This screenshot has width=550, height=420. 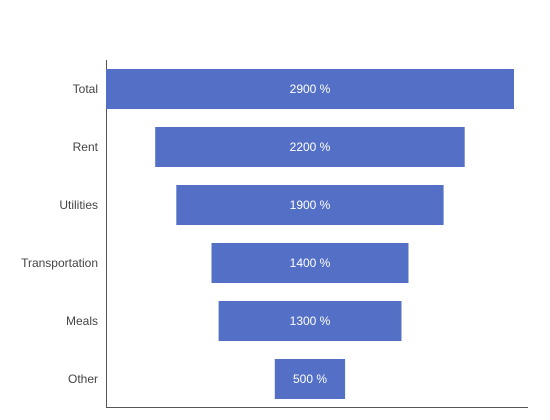 I want to click on bar-value-label-total: 2900 %, so click(x=310, y=89).